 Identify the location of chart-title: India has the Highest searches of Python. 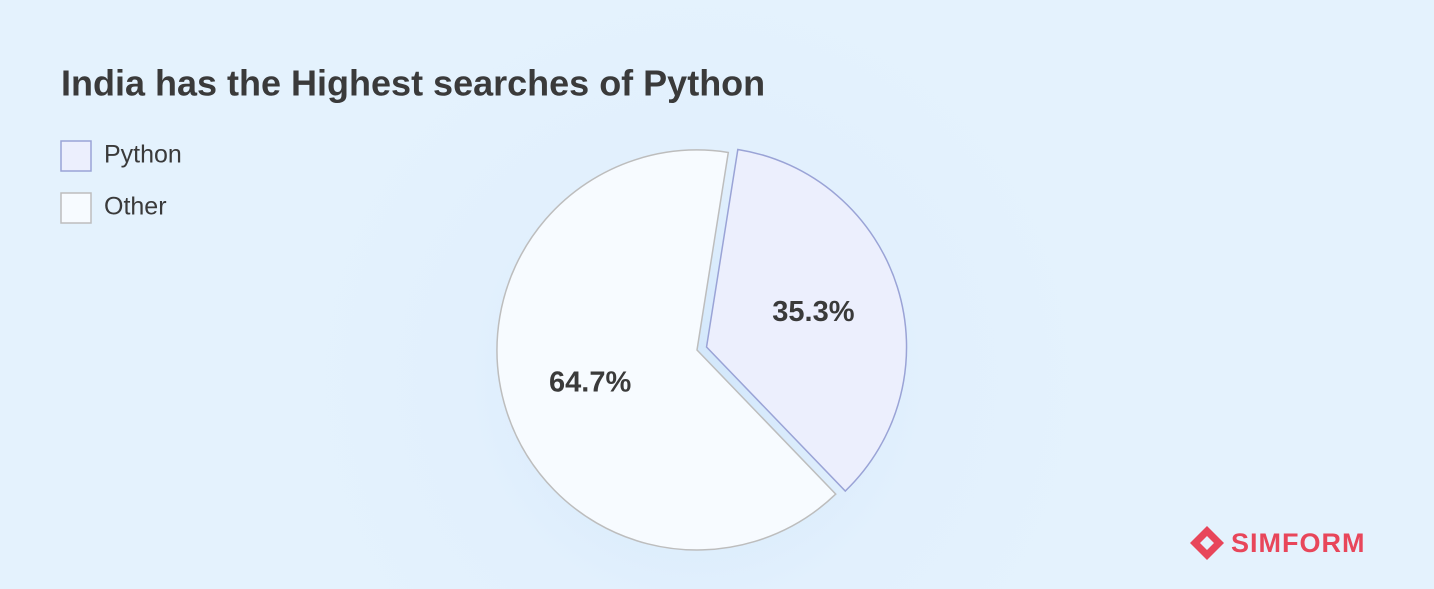
(413, 83).